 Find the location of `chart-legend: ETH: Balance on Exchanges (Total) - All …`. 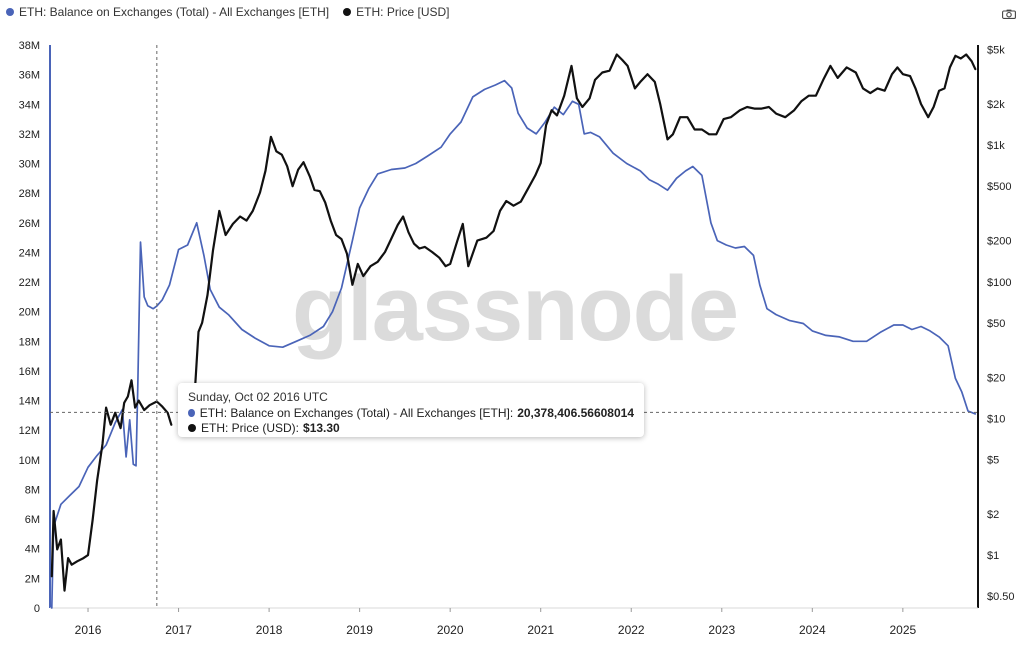

chart-legend: ETH: Balance on Exchanges (Total) - All … is located at coordinates (235, 12).